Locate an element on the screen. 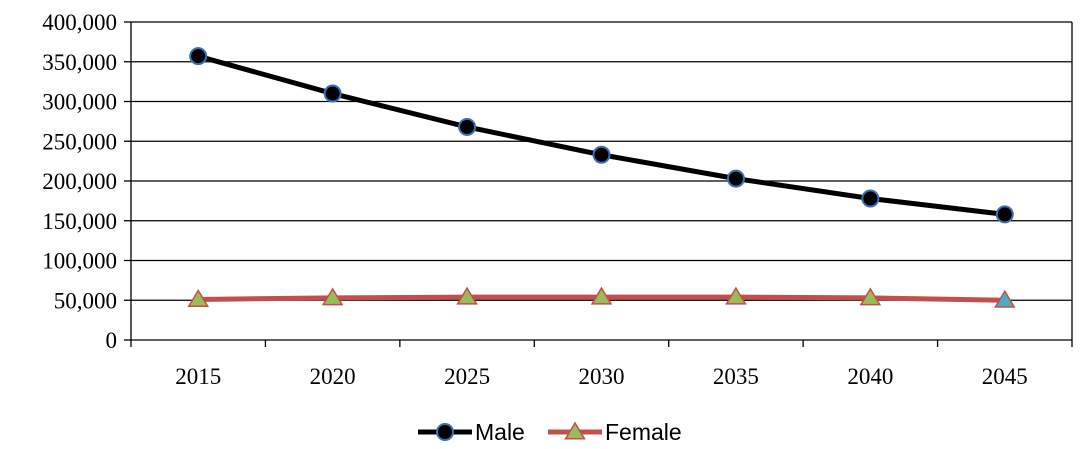  legend-male-marker is located at coordinates (445, 432).